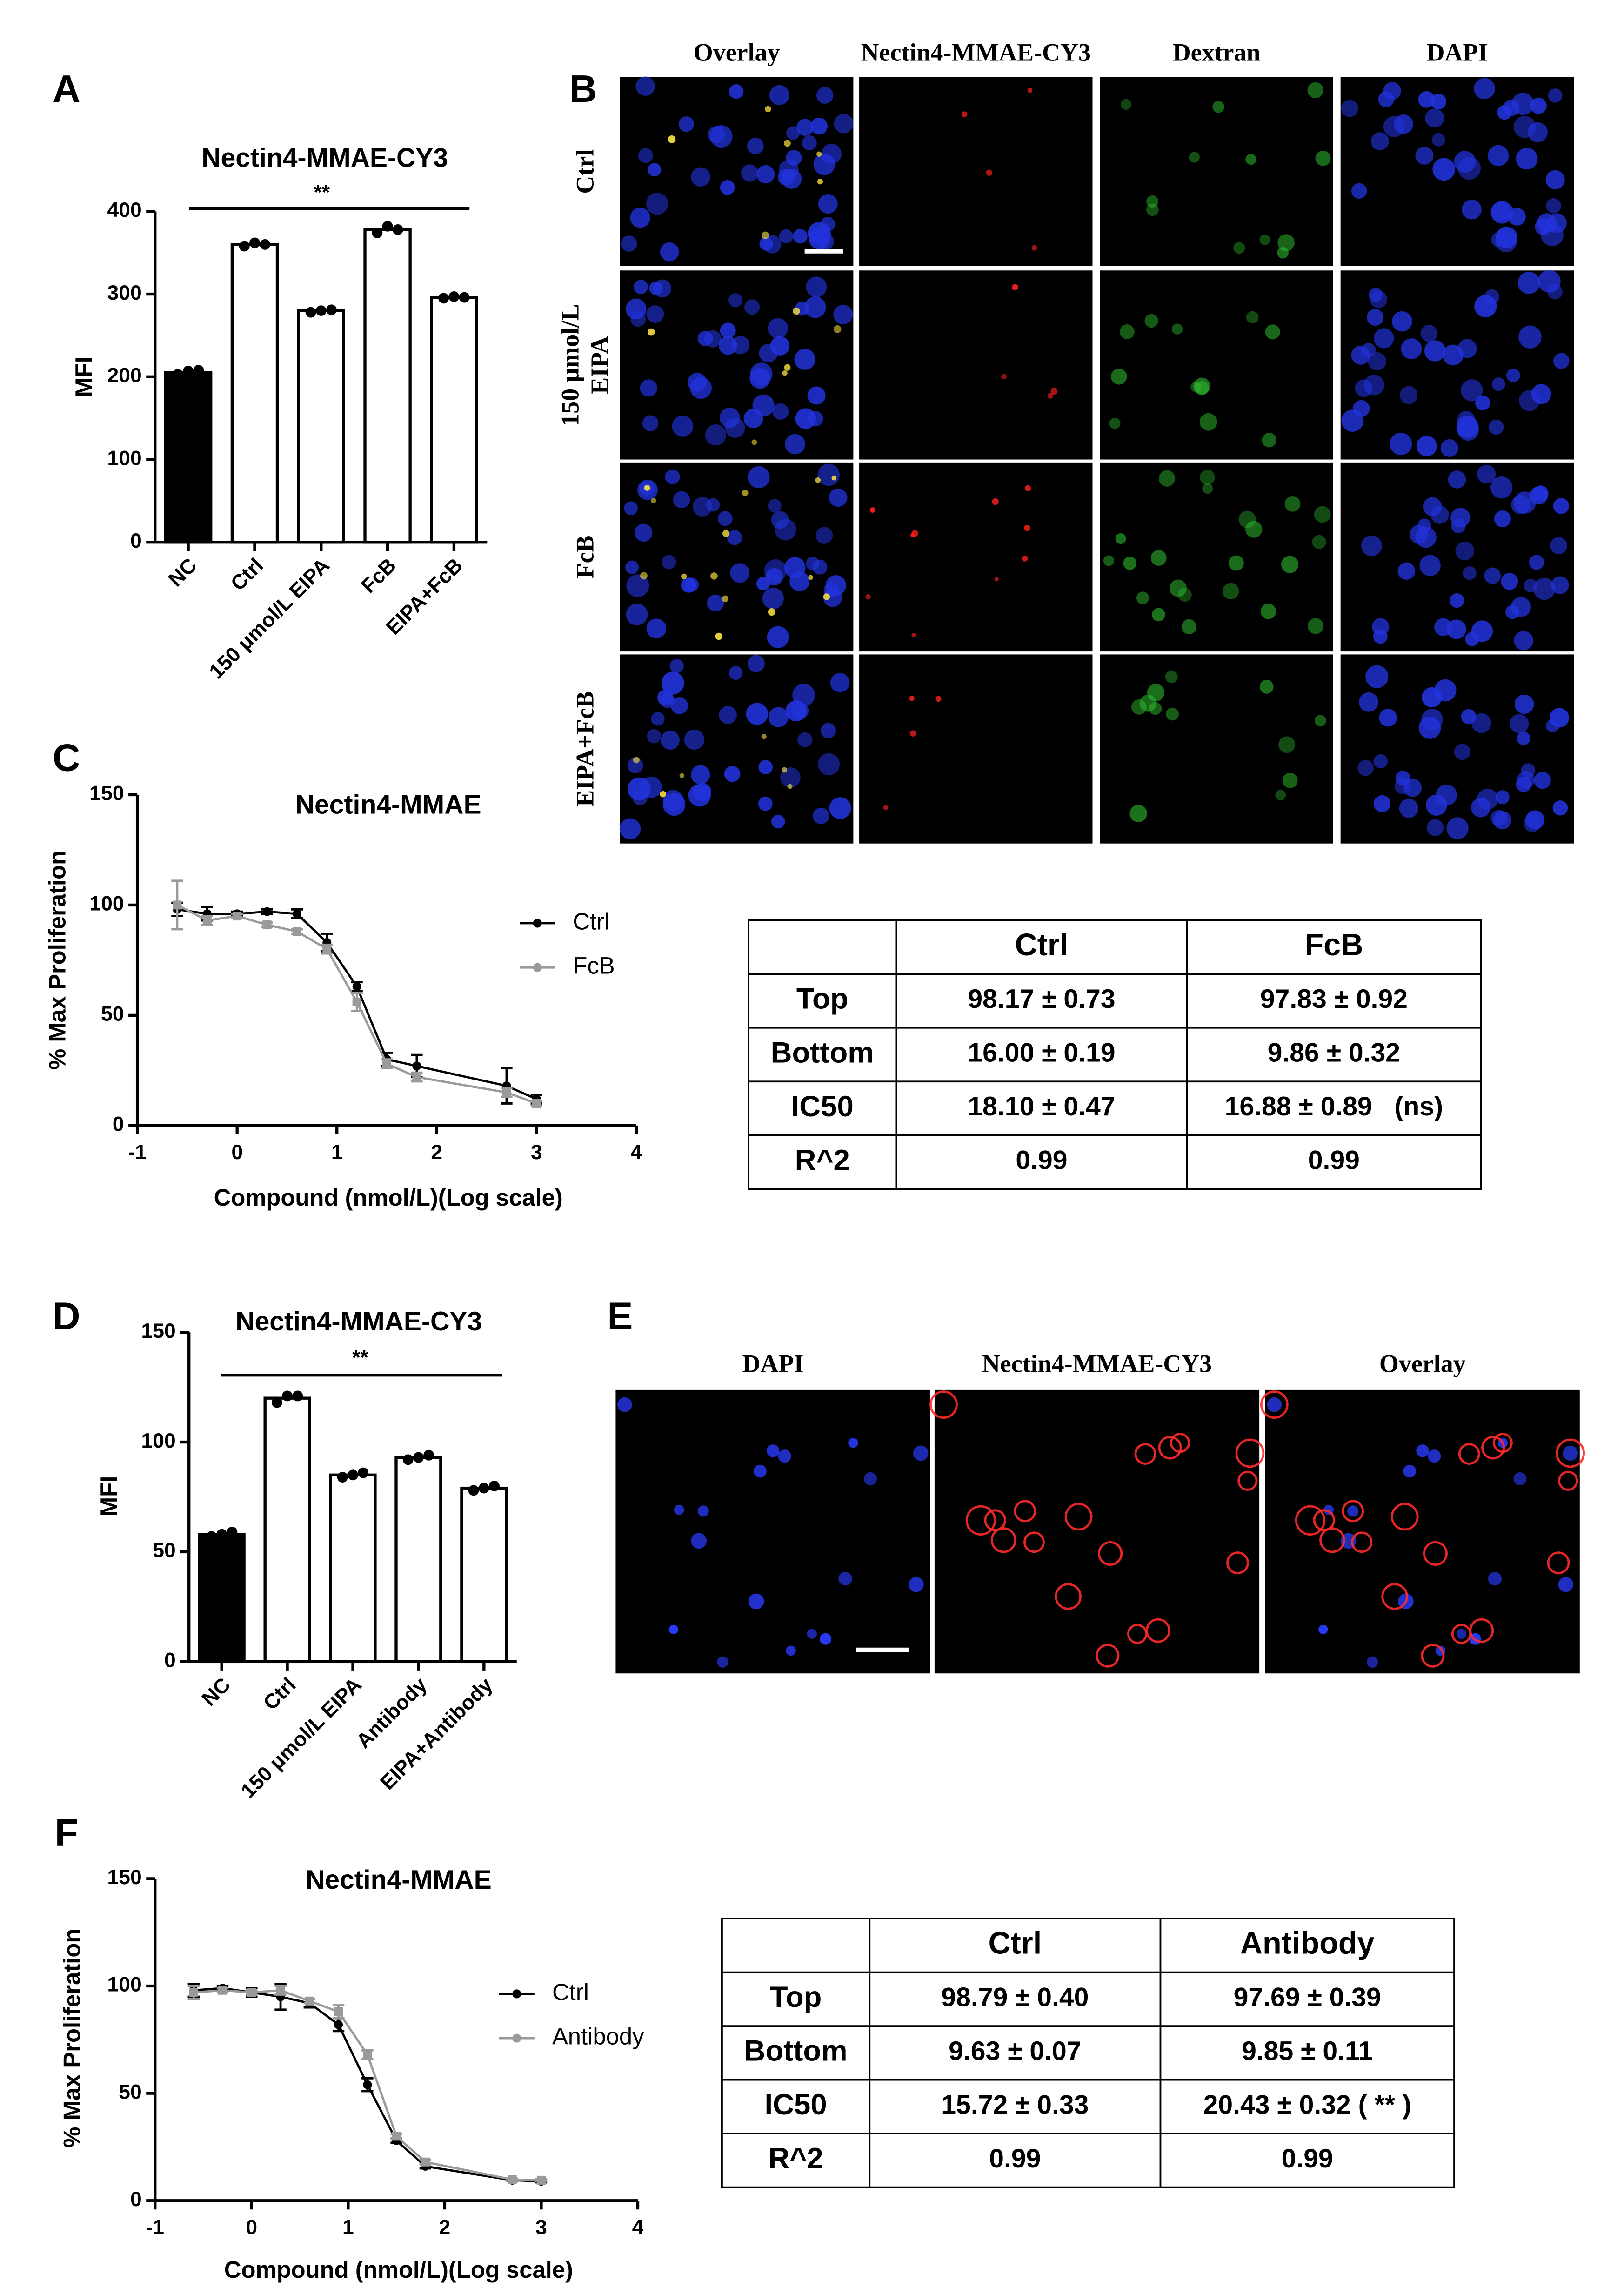 The image size is (1624, 2288). What do you see at coordinates (1015, 2051) in the screenshot?
I see `table-cell: 9.63 ± 0.07` at bounding box center [1015, 2051].